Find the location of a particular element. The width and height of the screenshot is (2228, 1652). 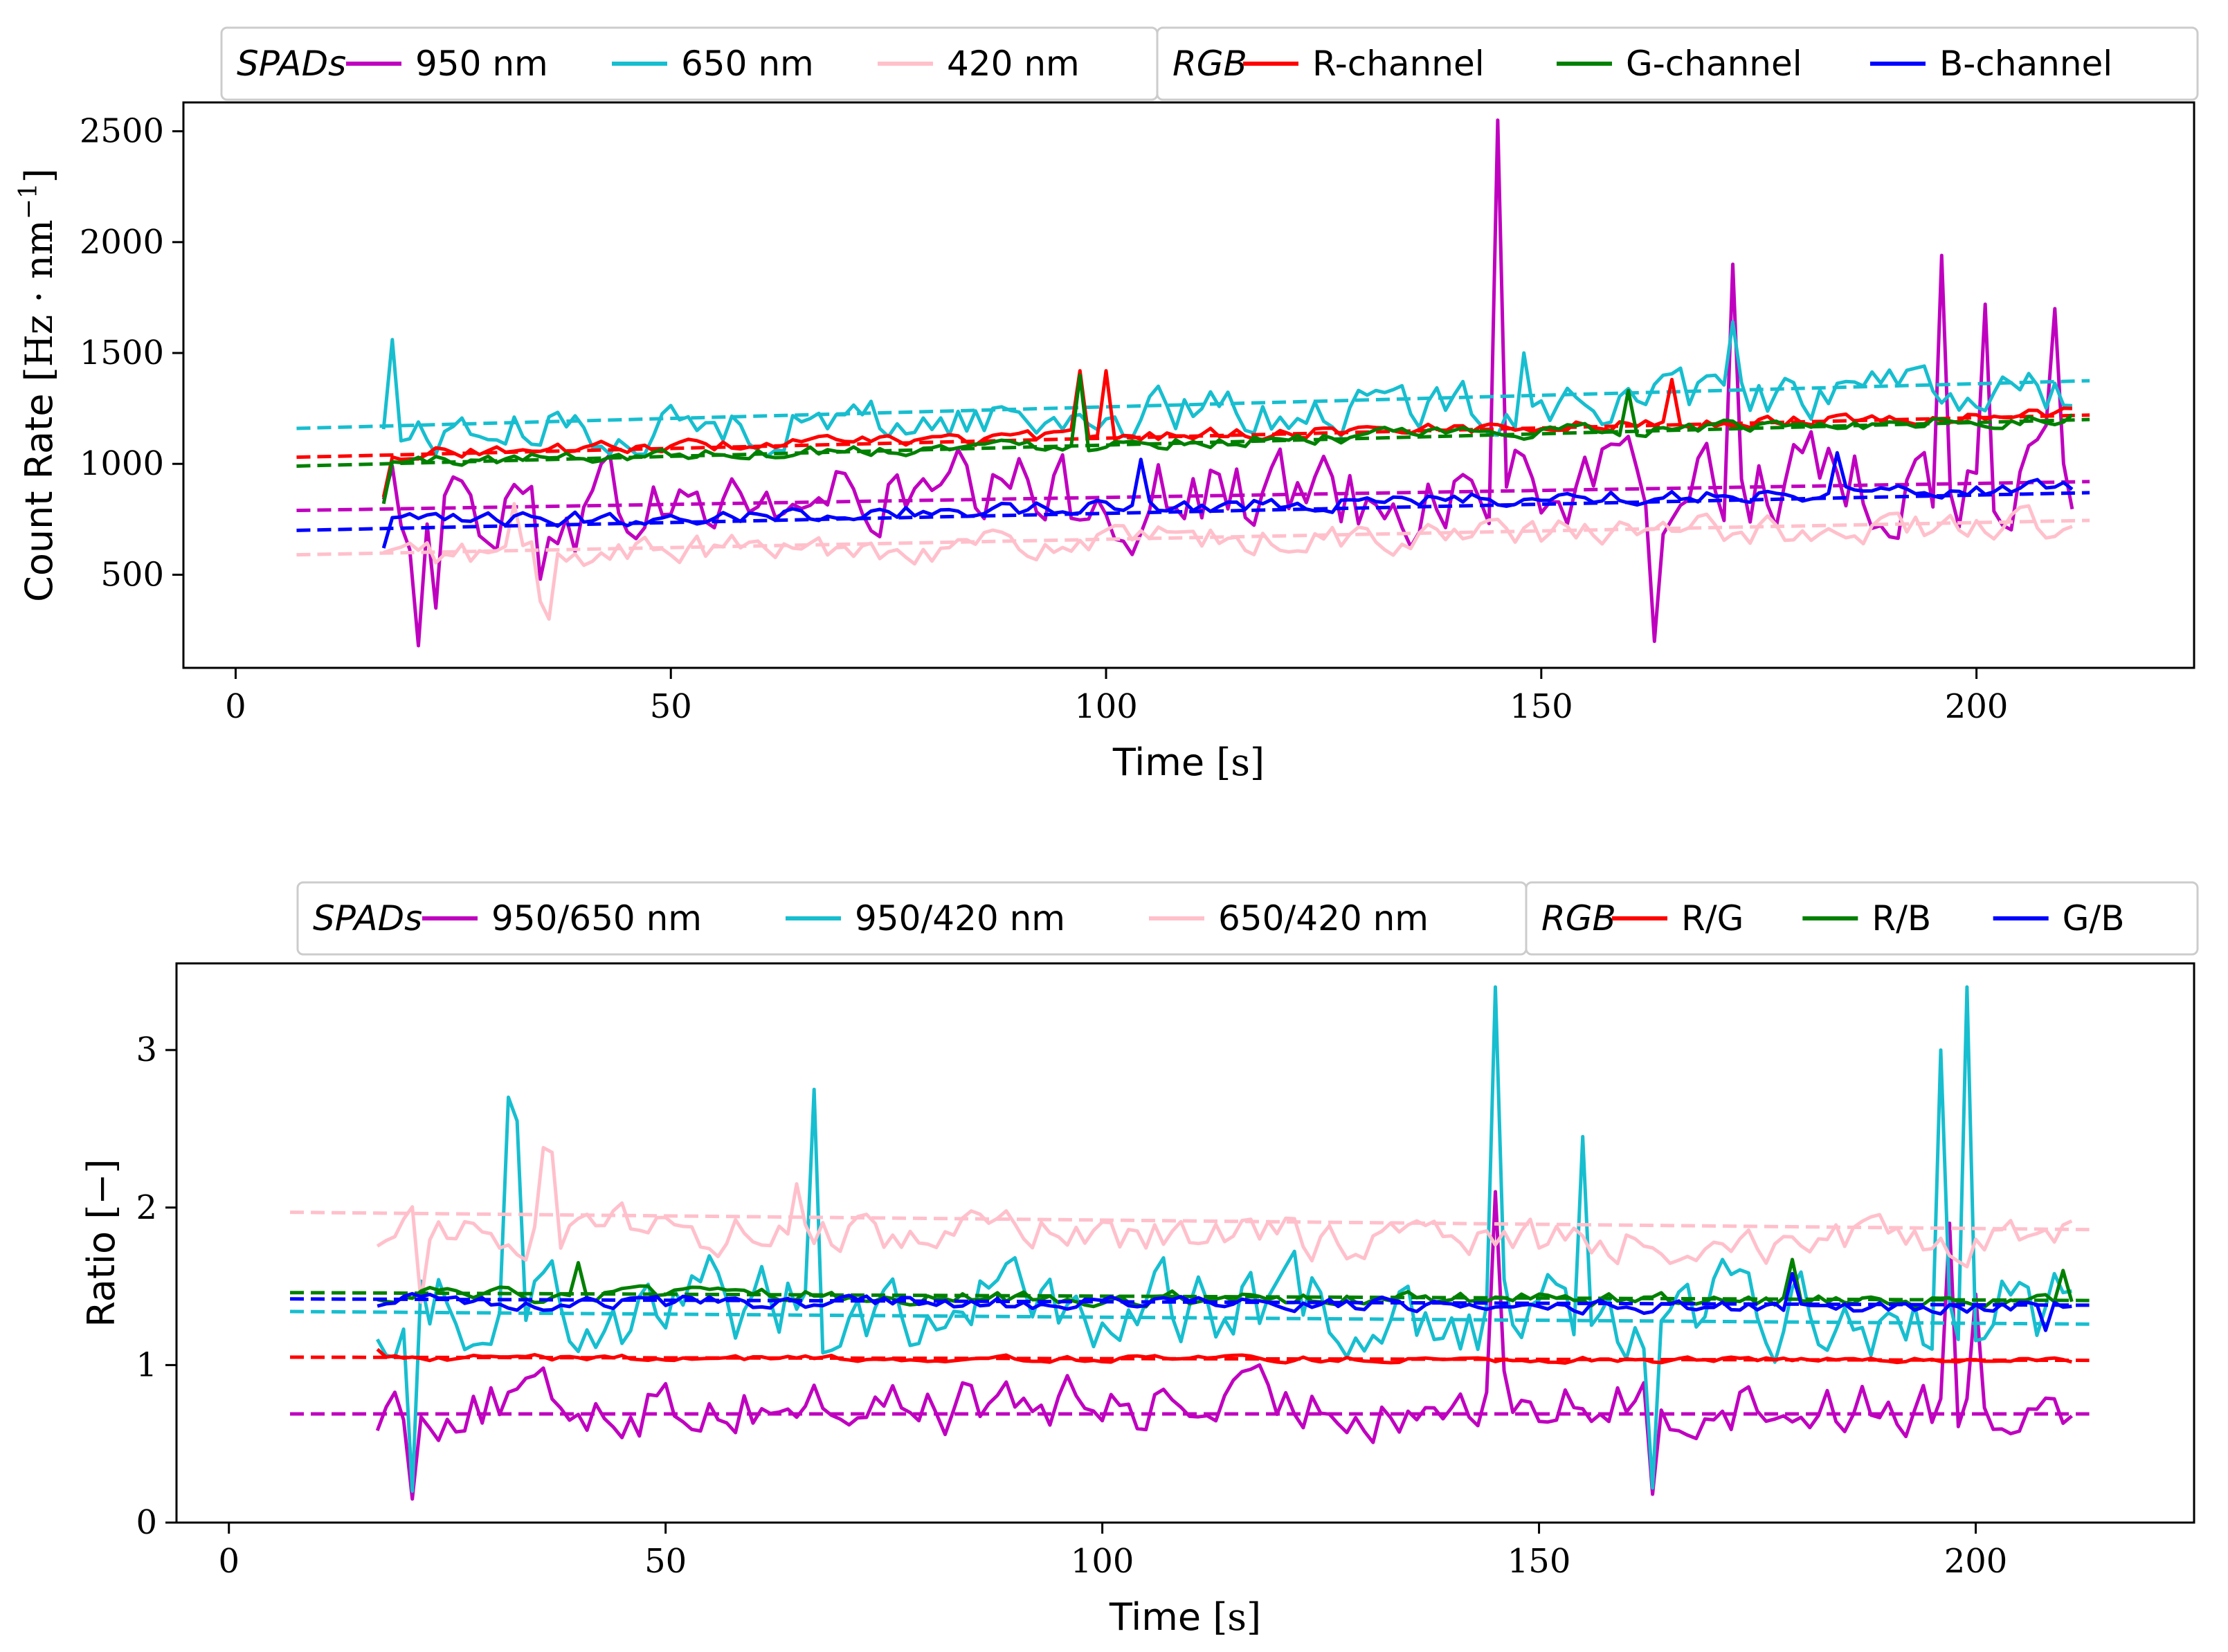

series-line-650-nm is located at coordinates (1227, 389).